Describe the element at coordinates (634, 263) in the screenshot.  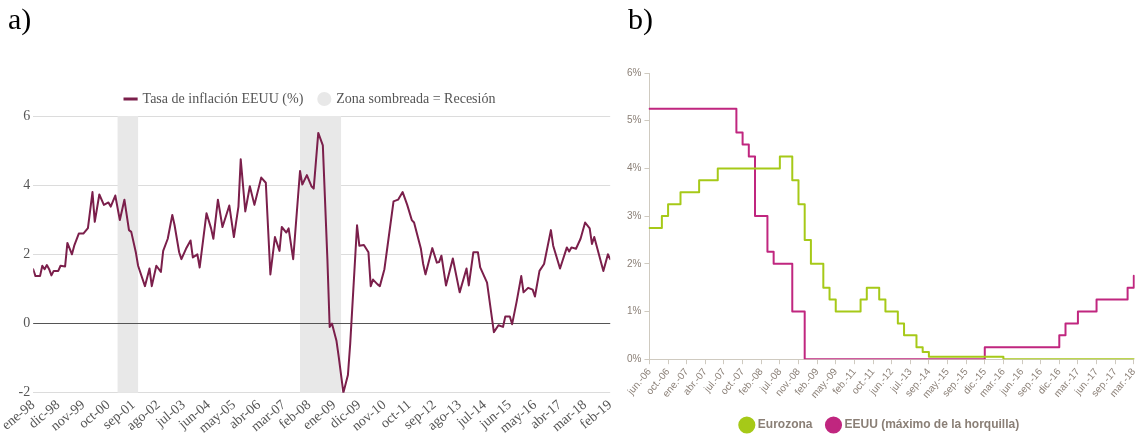
I see `y-tick-label: 2%` at that location.